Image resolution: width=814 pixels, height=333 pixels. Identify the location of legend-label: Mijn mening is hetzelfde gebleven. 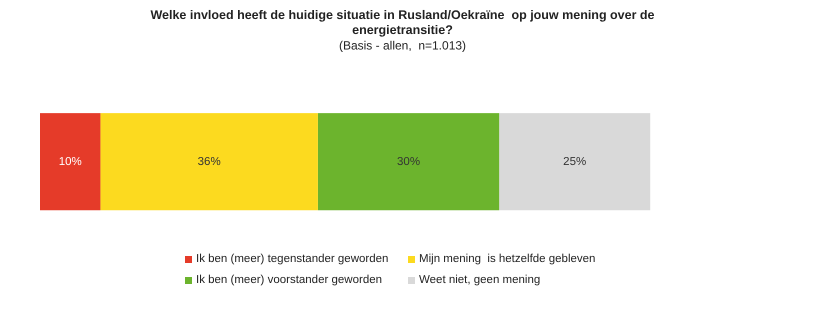
(507, 259).